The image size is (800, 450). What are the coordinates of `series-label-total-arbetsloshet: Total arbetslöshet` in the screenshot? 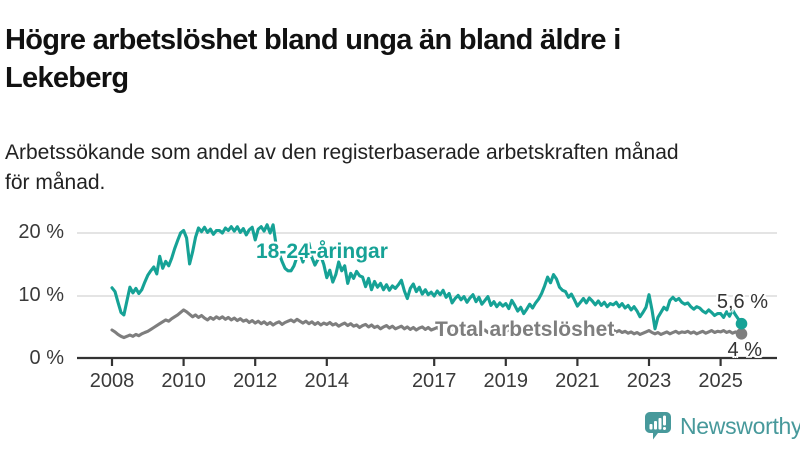 It's located at (525, 329).